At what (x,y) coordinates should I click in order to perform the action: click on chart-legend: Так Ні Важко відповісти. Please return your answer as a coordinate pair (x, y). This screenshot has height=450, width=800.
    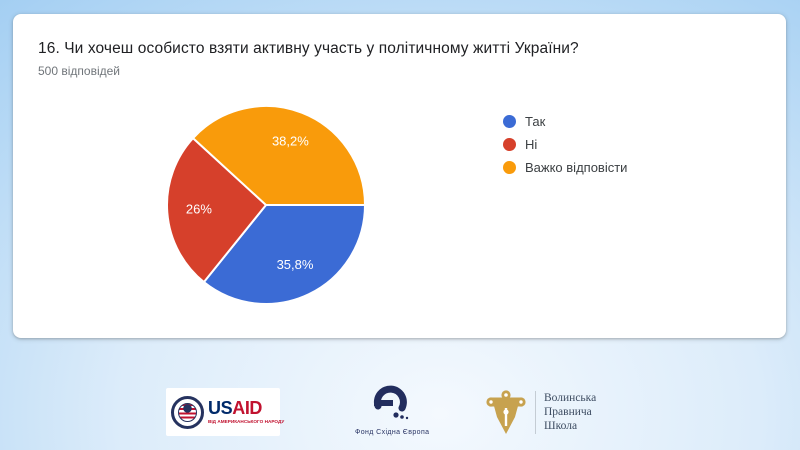
    Looking at the image, I should click on (565, 144).